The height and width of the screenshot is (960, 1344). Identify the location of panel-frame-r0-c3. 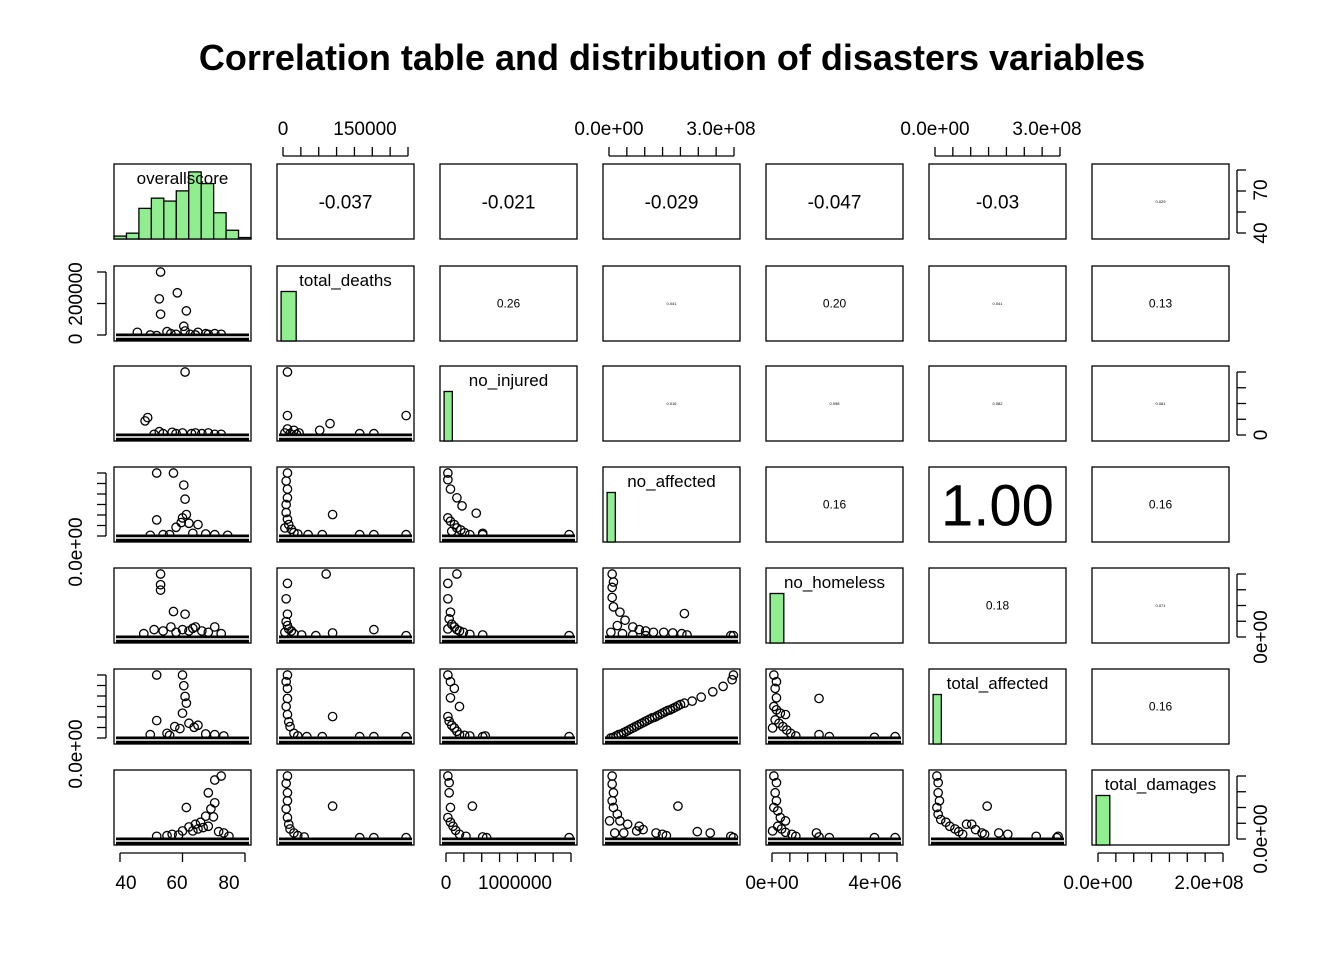
(671, 201).